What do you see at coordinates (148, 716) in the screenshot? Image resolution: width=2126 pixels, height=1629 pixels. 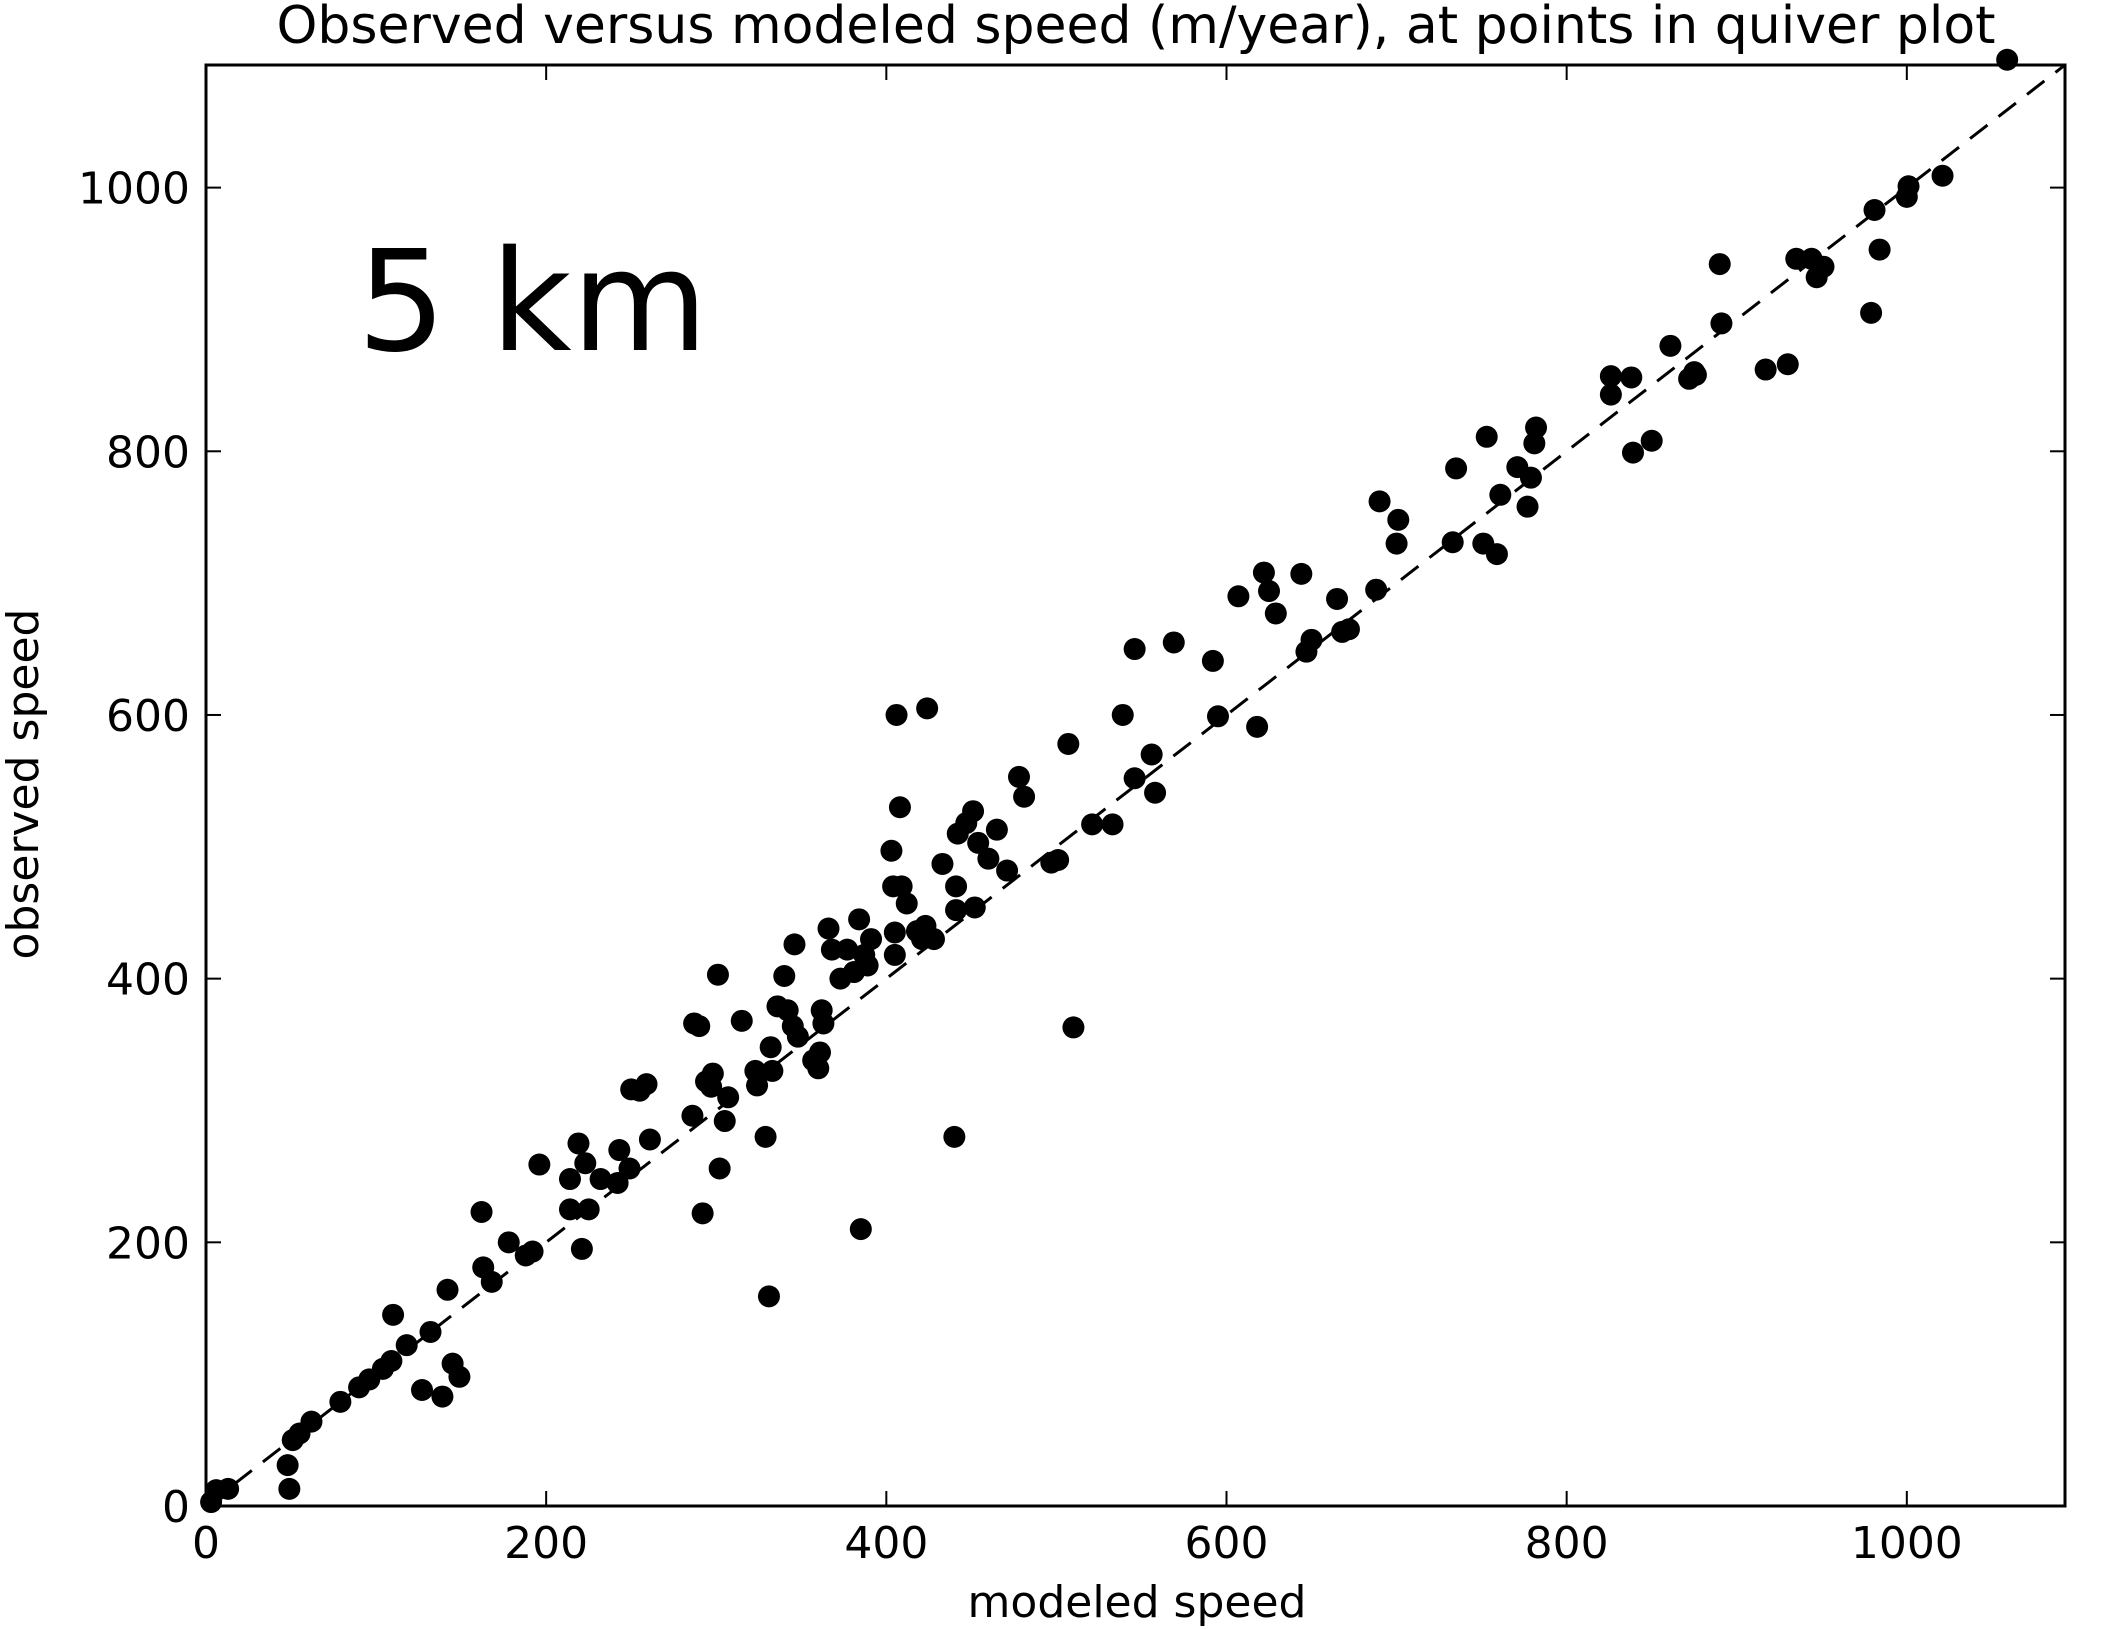 I see `y-tick-label: 600` at bounding box center [148, 716].